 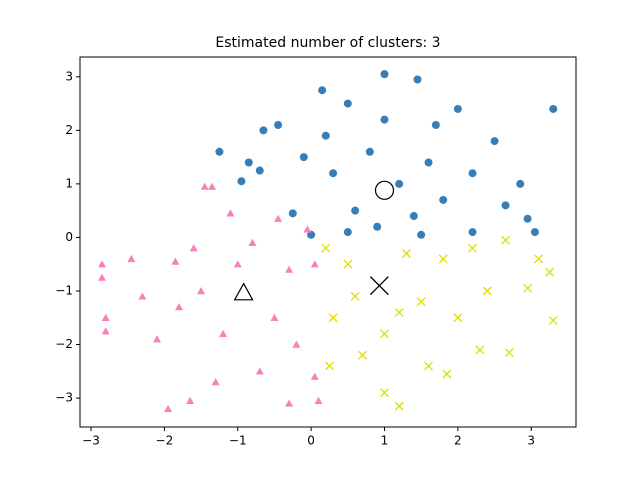 I want to click on y-tick-label: 3, so click(x=69, y=76).